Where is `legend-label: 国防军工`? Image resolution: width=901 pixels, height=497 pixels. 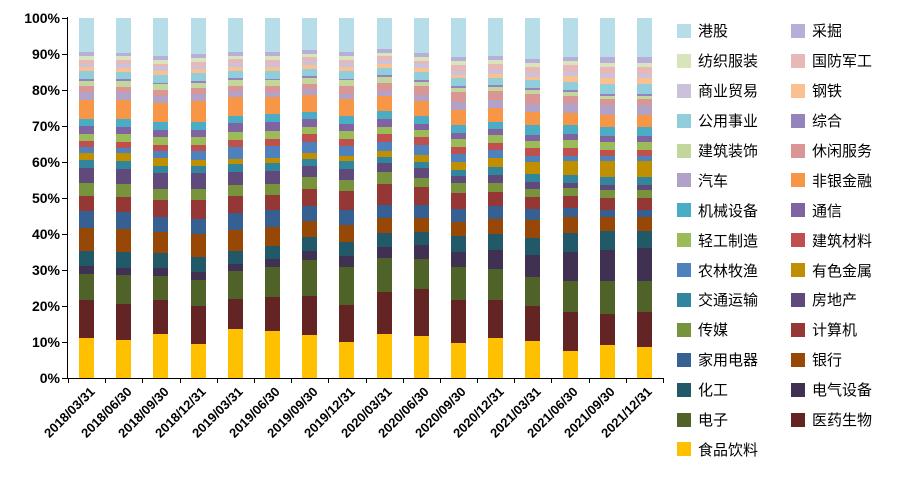 legend-label: 国防军工 is located at coordinates (842, 62).